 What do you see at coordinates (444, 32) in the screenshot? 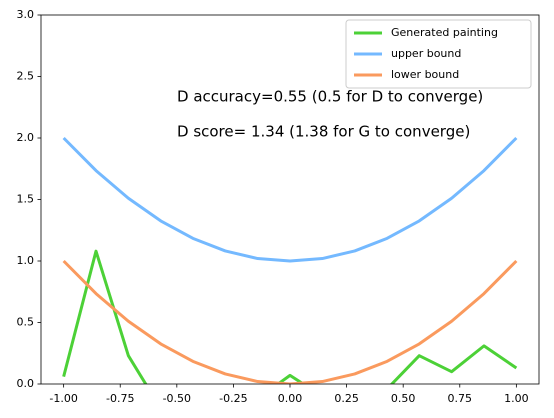
I see `legend-label: Generated painting` at bounding box center [444, 32].